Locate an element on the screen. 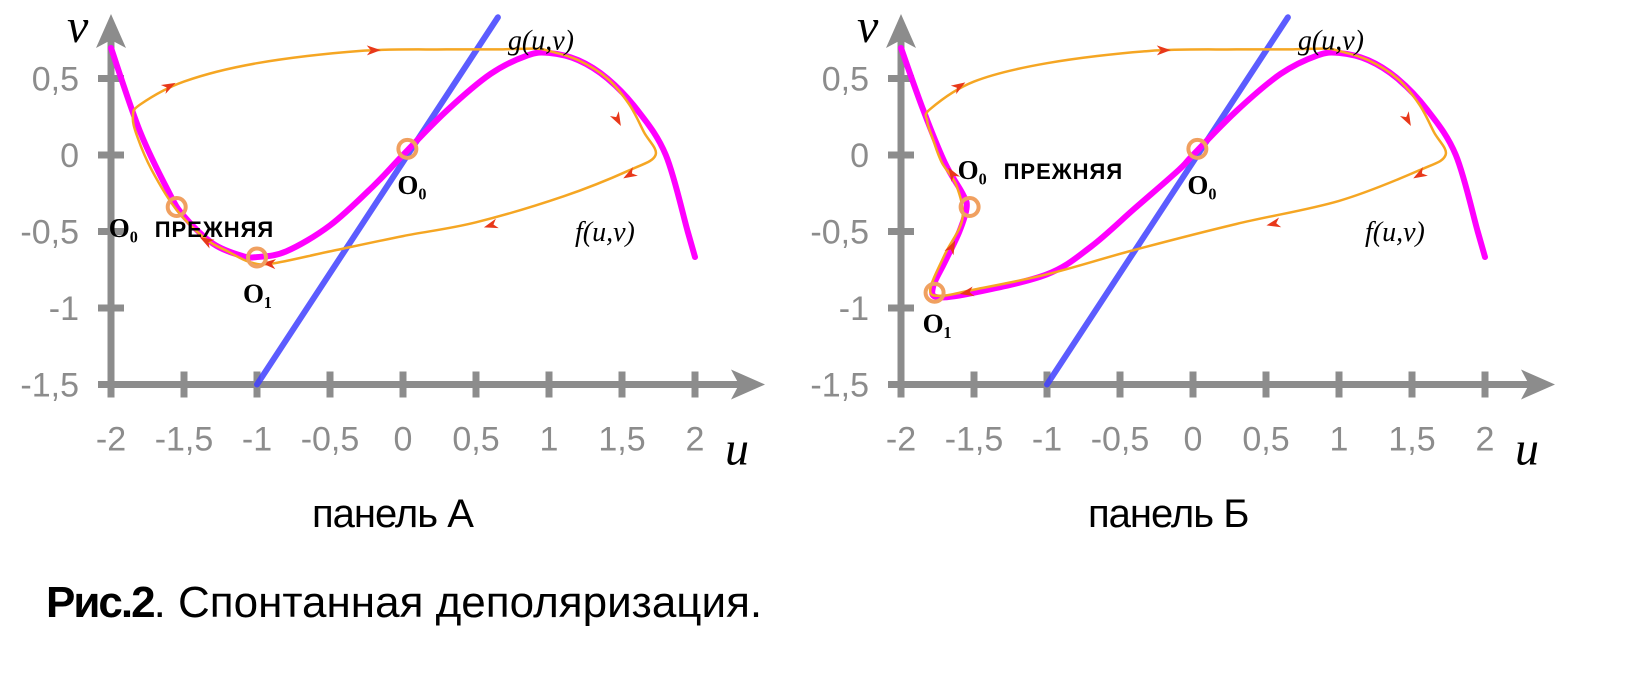 This screenshot has height=691, width=1650. figure-number: Рис.2 is located at coordinates (101, 602).